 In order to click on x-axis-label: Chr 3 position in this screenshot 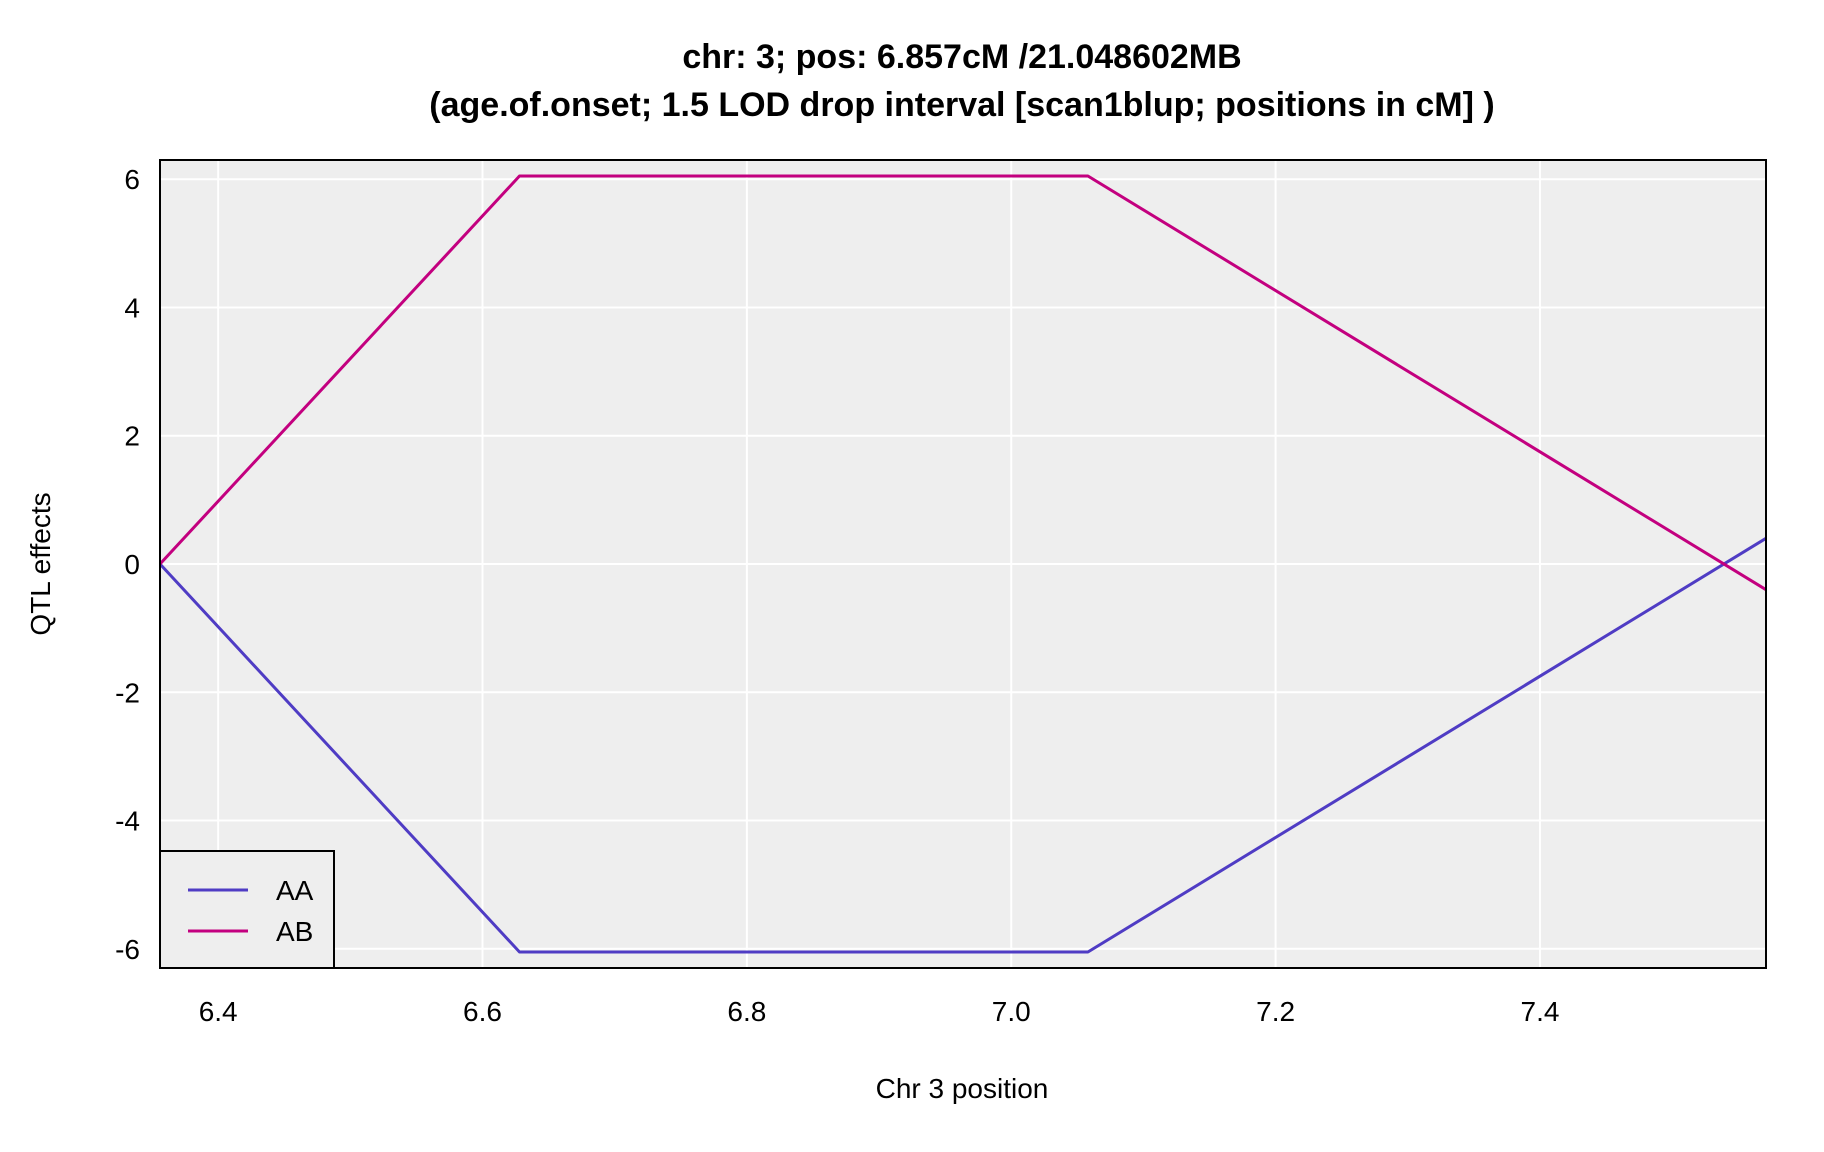, I will do `click(962, 1088)`.